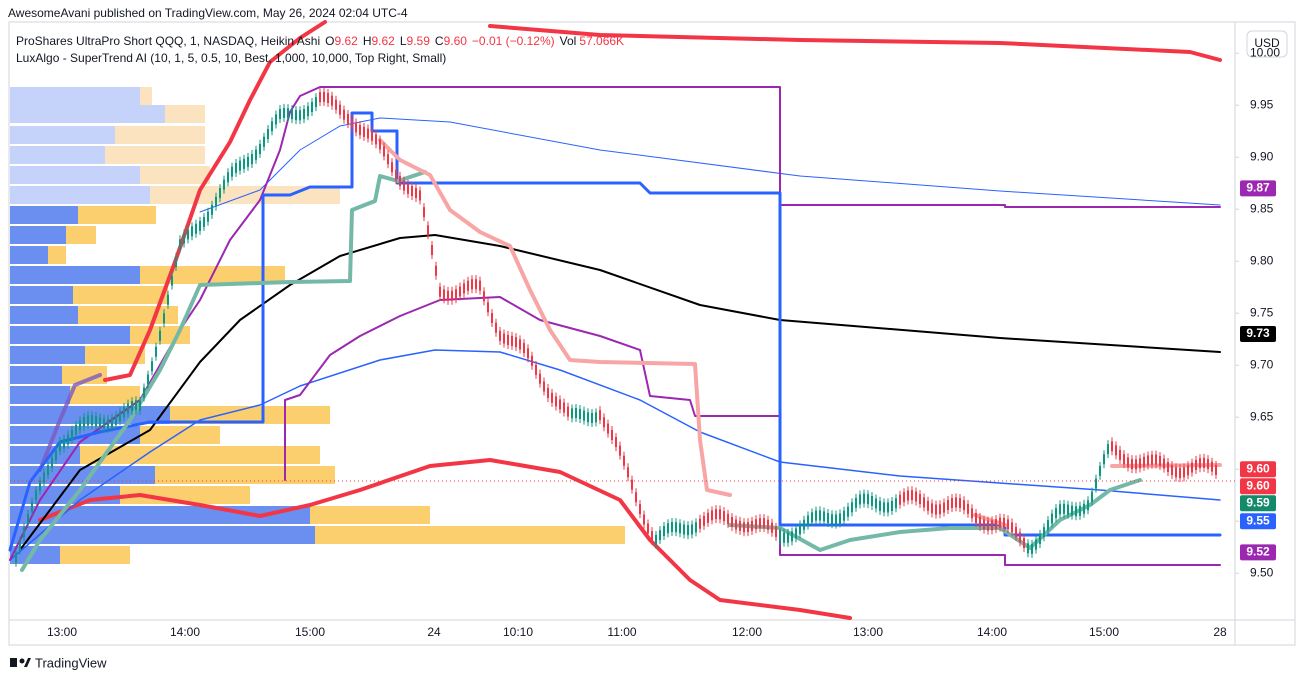 This screenshot has height=687, width=1304. I want to click on currency: USD, so click(1267, 43).